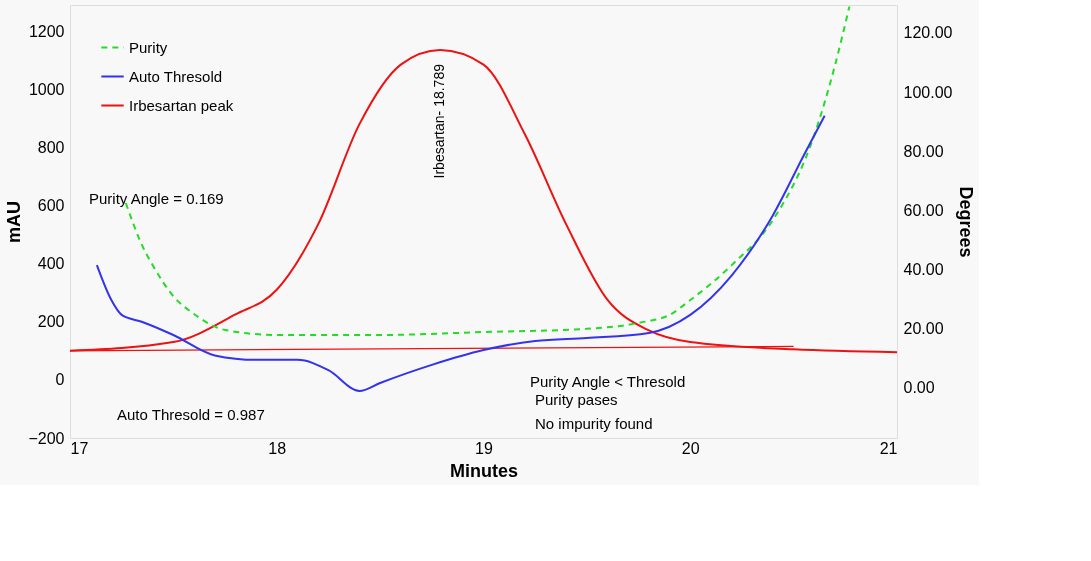 The image size is (1091, 561). Describe the element at coordinates (277, 448) in the screenshot. I see `x-tick-label: 18` at that location.